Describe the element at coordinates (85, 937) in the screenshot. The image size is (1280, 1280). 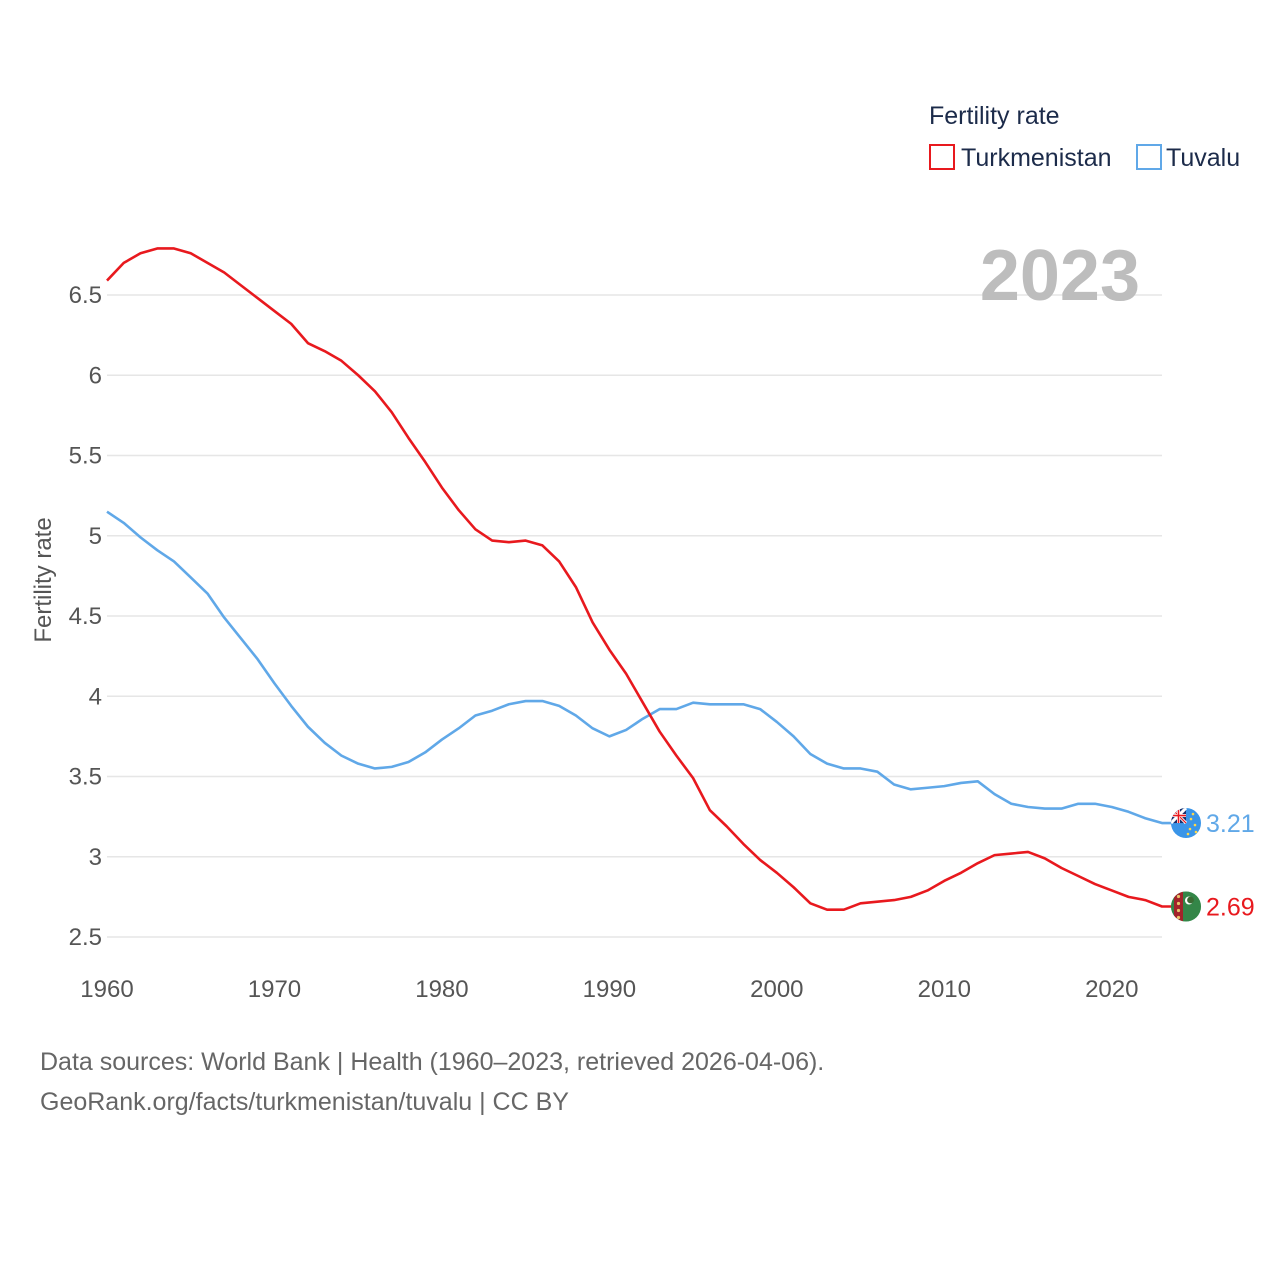
I see `y-tick-label: 2.5` at that location.